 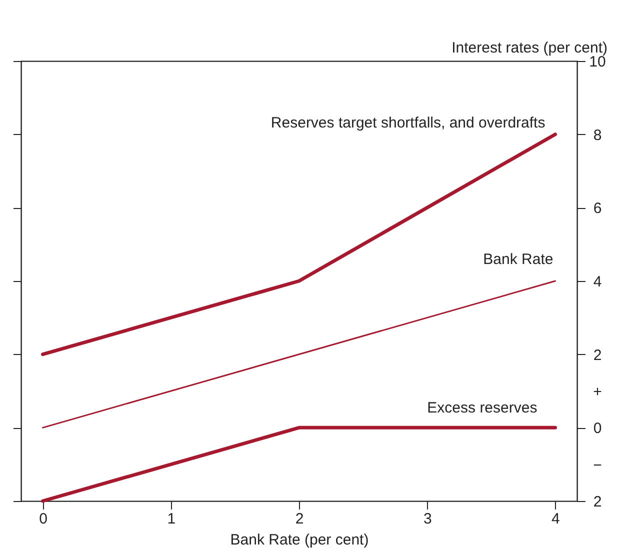 I want to click on y-tick-label: +, so click(x=597, y=392).